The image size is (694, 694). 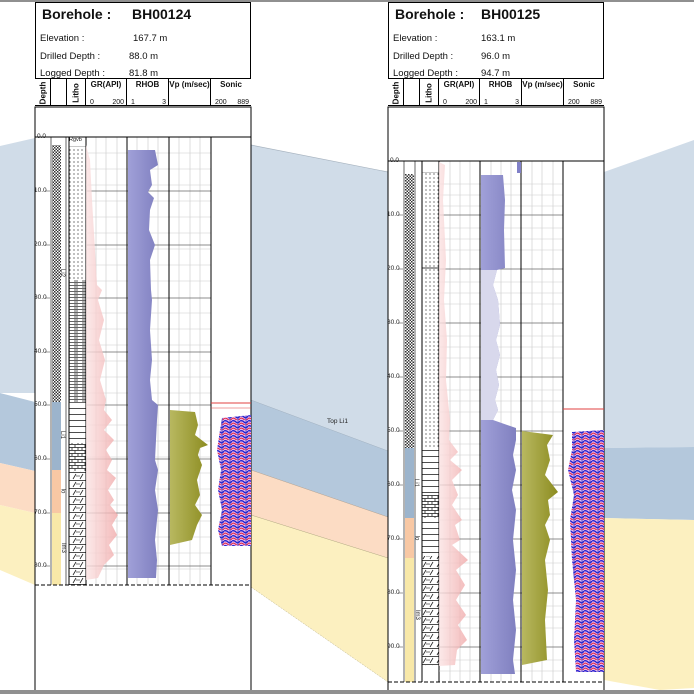 I want to click on elevation-value: 167.7 m, so click(x=150, y=38).